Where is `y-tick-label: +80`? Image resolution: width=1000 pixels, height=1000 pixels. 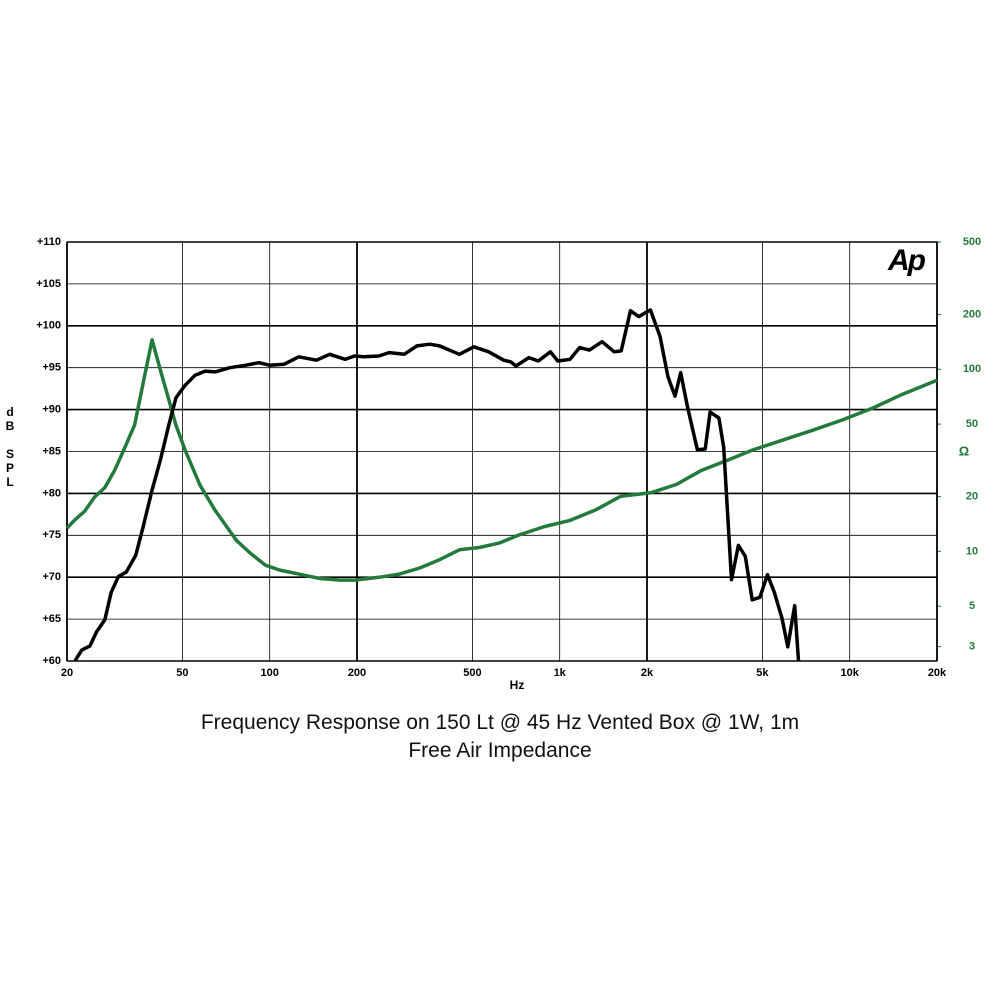
y-tick-label: +80 is located at coordinates (51, 493).